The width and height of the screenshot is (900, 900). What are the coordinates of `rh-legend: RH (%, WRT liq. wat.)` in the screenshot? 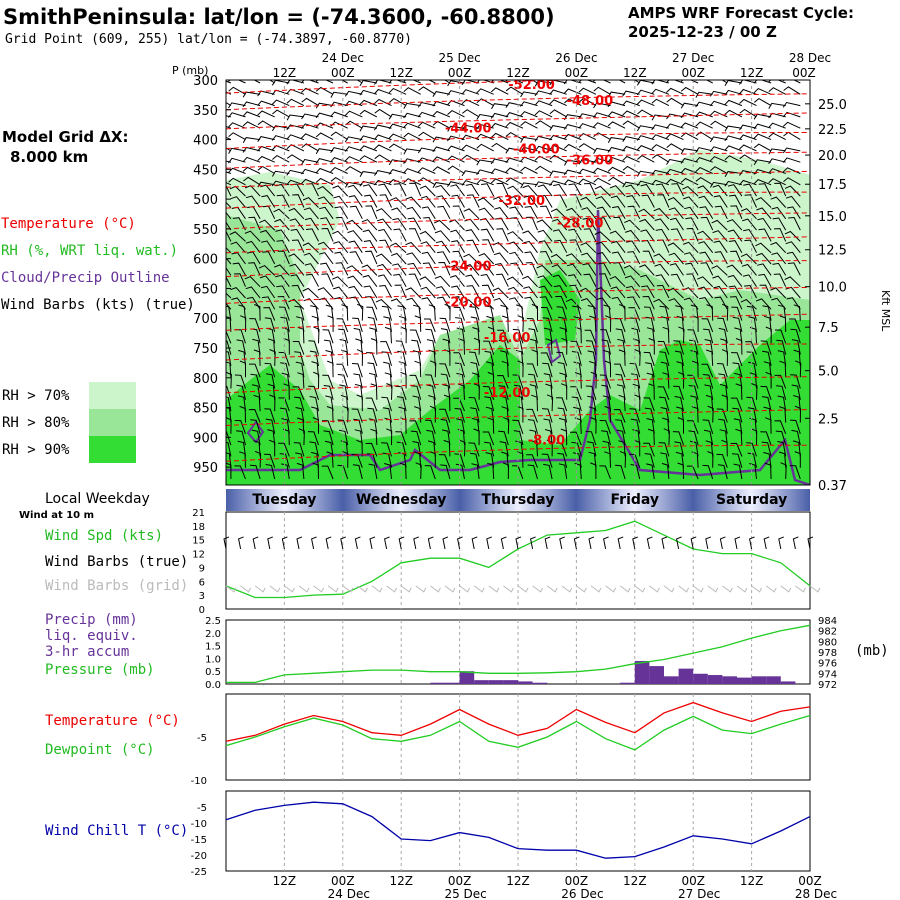 It's located at (90, 251).